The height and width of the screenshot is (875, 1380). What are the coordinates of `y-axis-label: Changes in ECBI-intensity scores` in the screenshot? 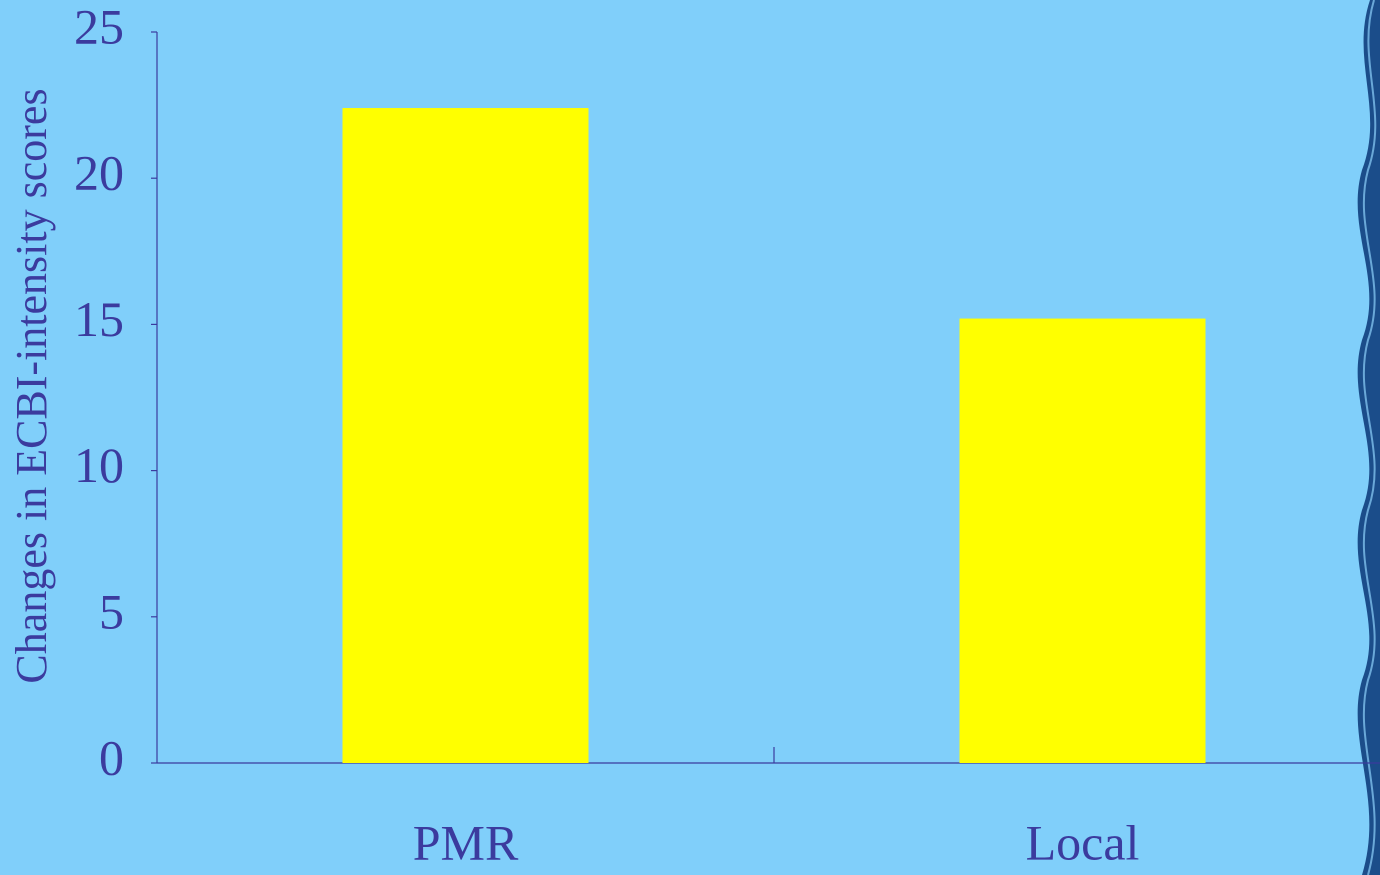 It's located at (31, 385).